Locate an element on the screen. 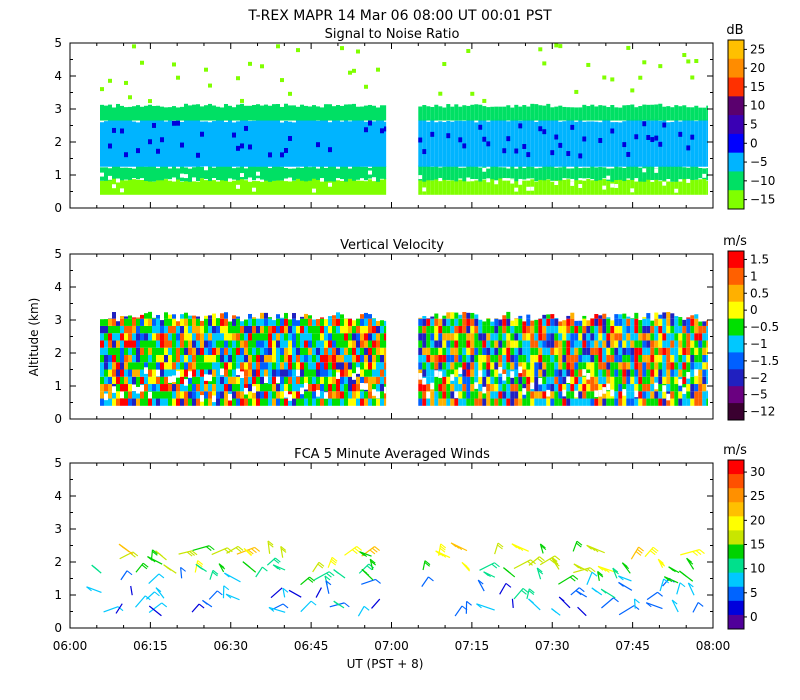 The width and height of the screenshot is (800, 700). colorbar: 1.5 1 0.5 0 −0.5 −1 −1.5 −2 −5 −12 m/s is located at coordinates (751, 327).